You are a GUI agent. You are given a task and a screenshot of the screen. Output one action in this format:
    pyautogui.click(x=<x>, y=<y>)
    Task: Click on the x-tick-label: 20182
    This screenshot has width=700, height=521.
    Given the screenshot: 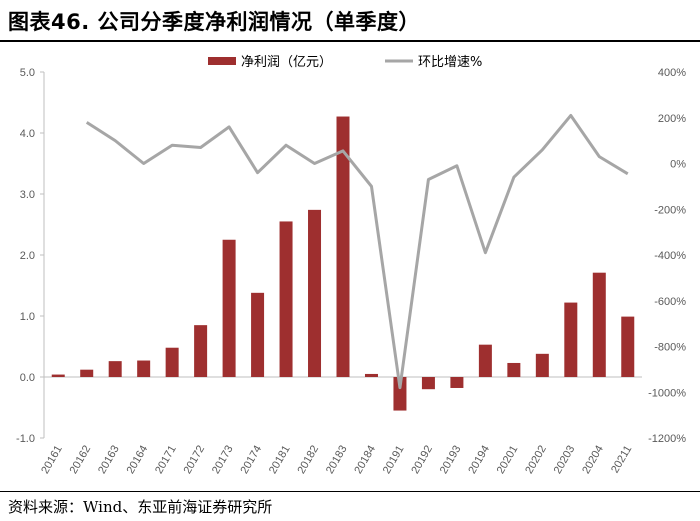 What is the action you would take?
    pyautogui.click(x=308, y=460)
    